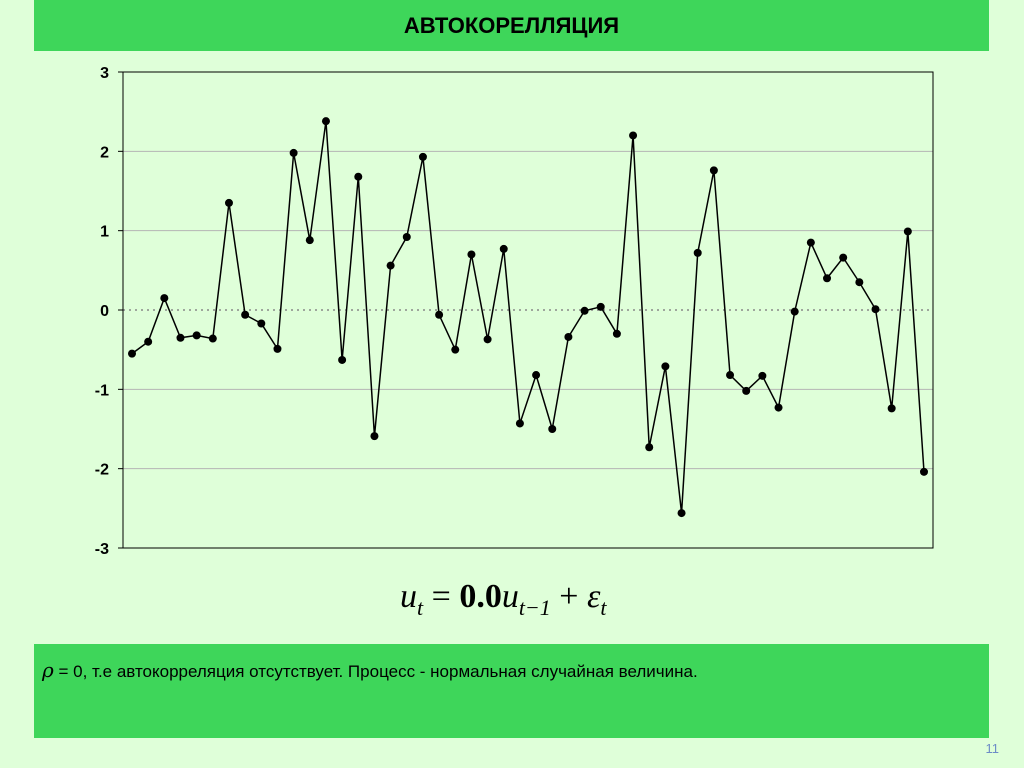 This screenshot has width=1024, height=768. I want to click on y-axis: 3 2 1 0 -1 -2 -3, so click(109, 311).